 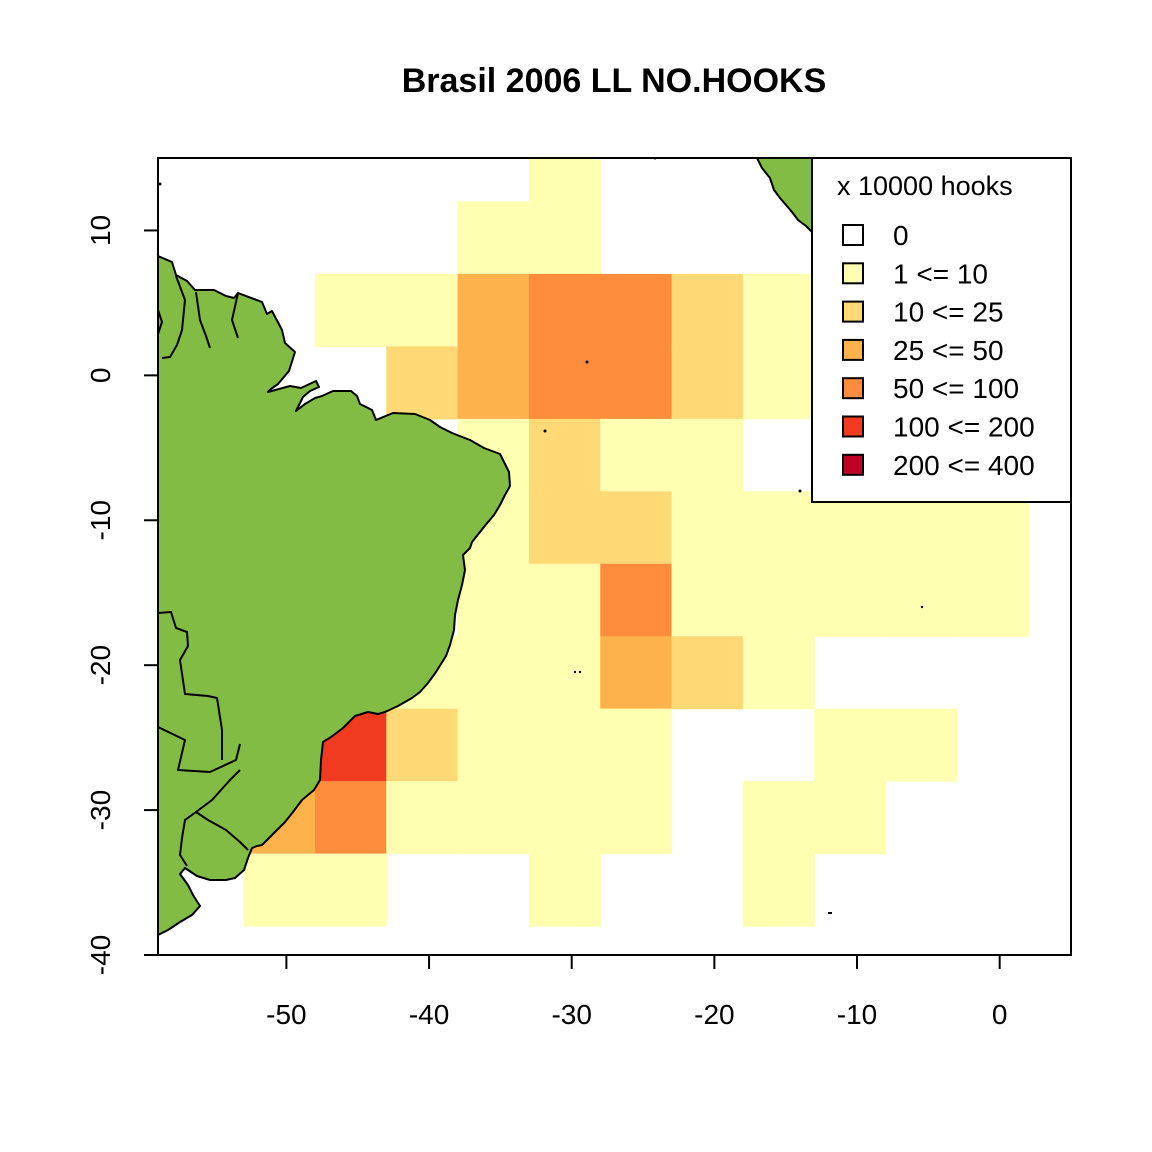 I want to click on y-tick-label: -30, so click(x=100, y=810).